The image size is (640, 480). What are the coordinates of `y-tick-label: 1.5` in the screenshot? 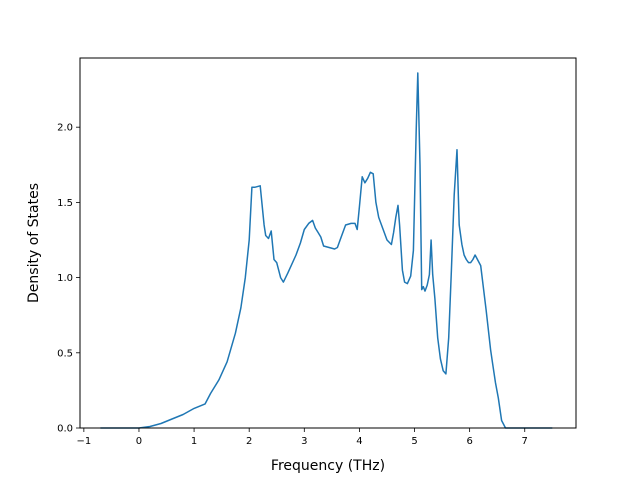 It's located at (65, 203).